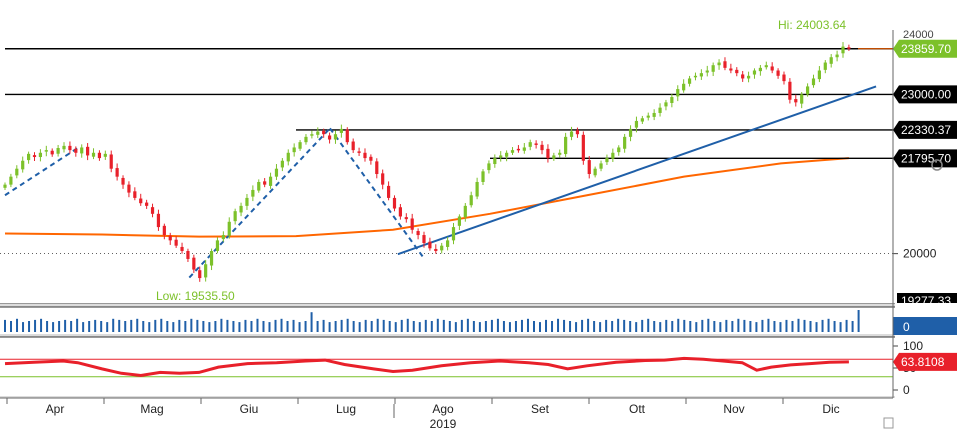  I want to click on high-label: Hi: 24003.64, so click(812, 25).